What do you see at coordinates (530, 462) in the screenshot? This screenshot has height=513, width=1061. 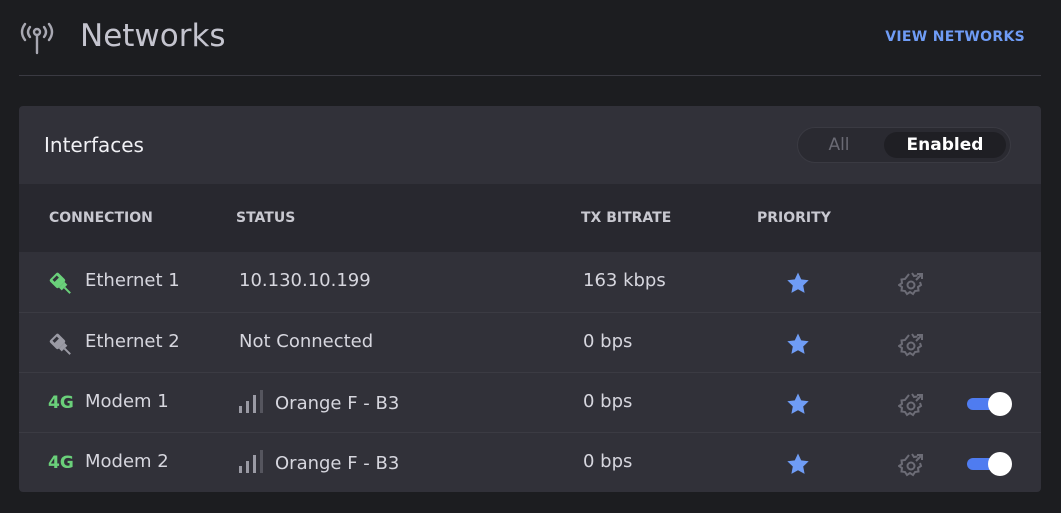 I see `table-row: 4G Modem 2 Orange F - B3 0 bps` at bounding box center [530, 462].